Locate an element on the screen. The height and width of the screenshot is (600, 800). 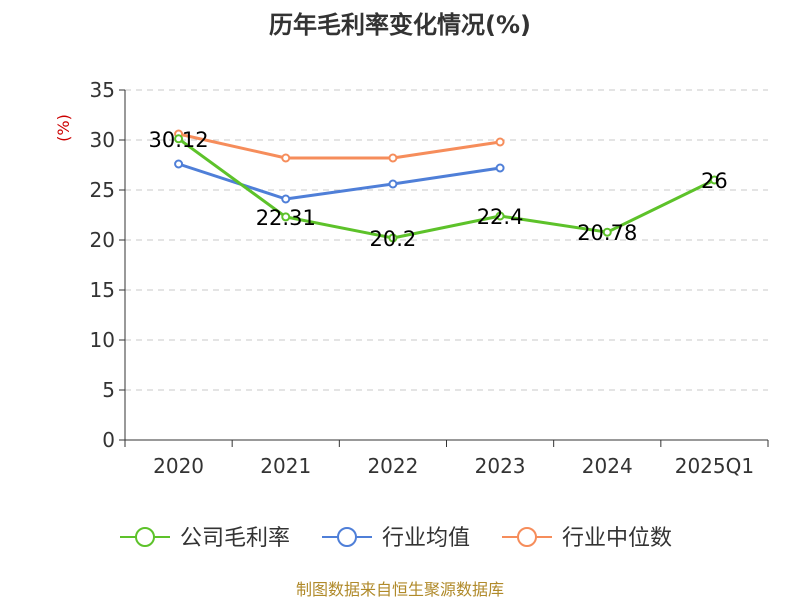
data-label: 20.78 is located at coordinates (607, 233).